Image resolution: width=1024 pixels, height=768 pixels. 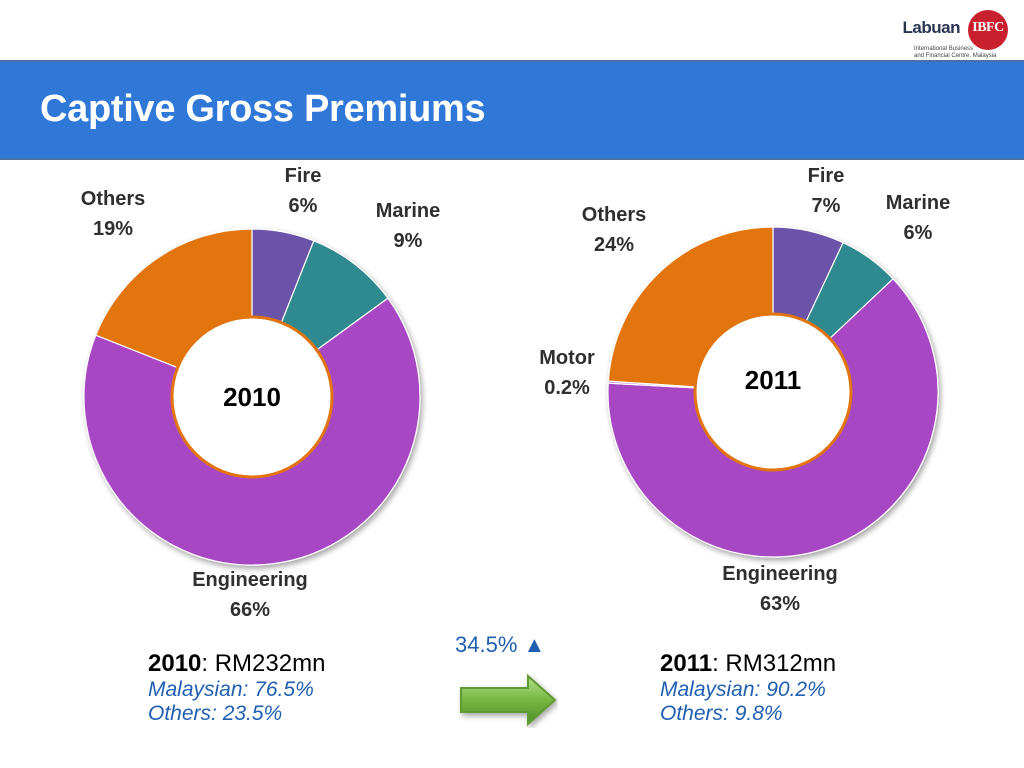 I want to click on logo-word: Labuan, so click(x=931, y=27).